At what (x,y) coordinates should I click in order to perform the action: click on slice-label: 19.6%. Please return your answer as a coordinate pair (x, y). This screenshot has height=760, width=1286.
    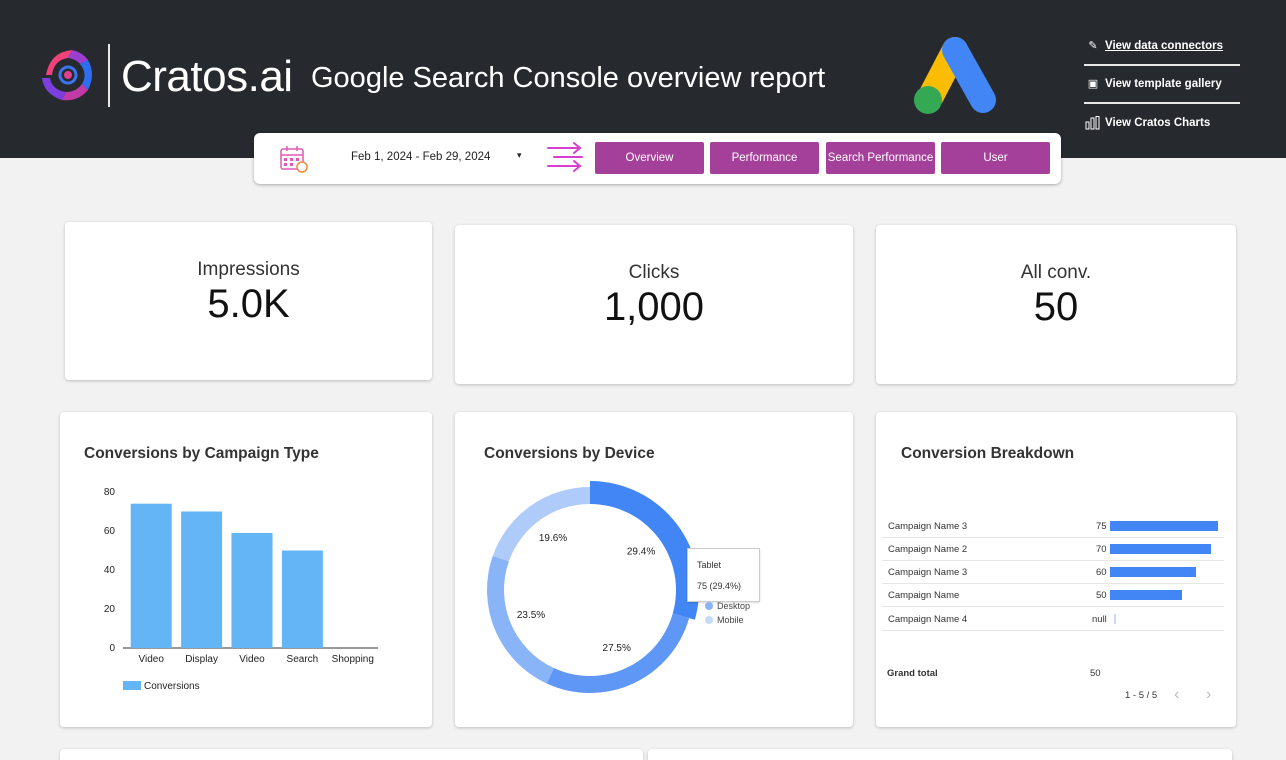
    Looking at the image, I should click on (553, 538).